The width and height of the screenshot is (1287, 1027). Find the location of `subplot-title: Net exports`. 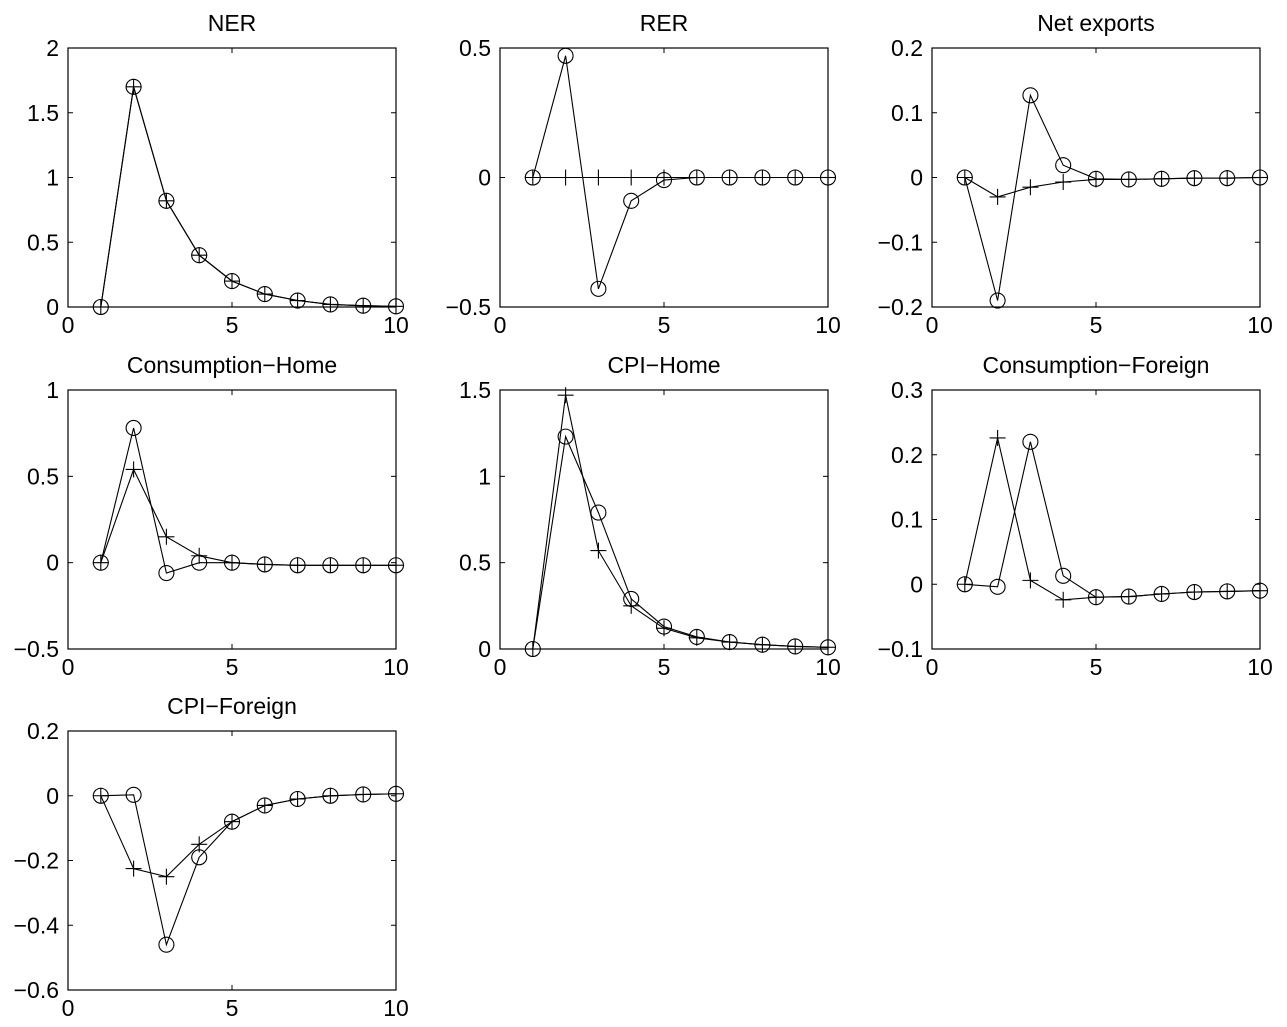

subplot-title: Net exports is located at coordinates (1096, 23).